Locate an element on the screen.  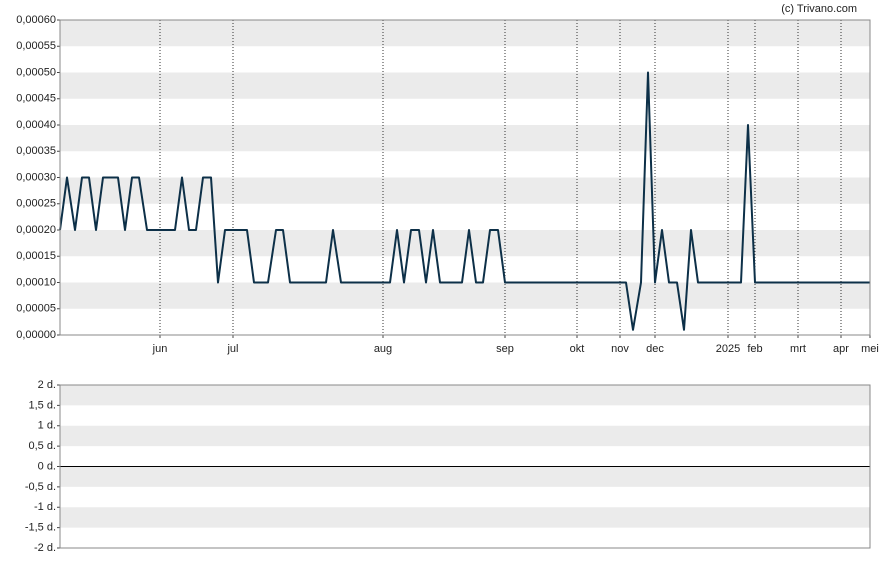
y-tick-label: 0,00015 is located at coordinates (36, 256).